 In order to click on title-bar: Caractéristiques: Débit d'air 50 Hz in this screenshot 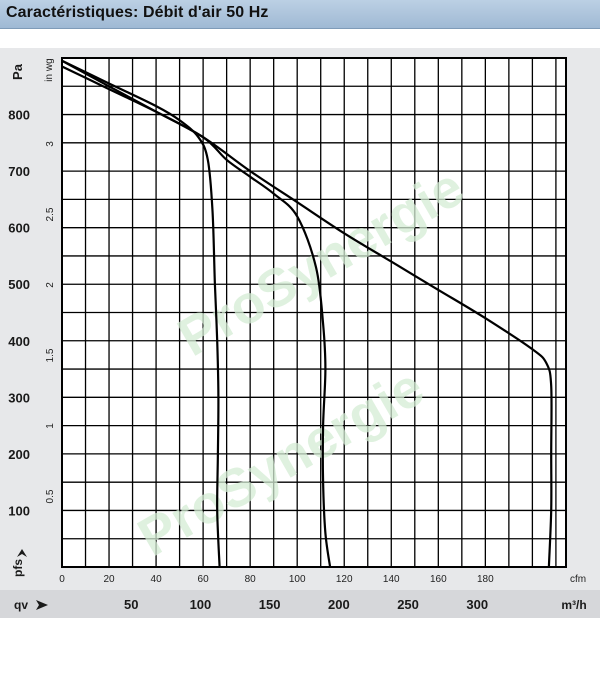, I will do `click(300, 14)`.